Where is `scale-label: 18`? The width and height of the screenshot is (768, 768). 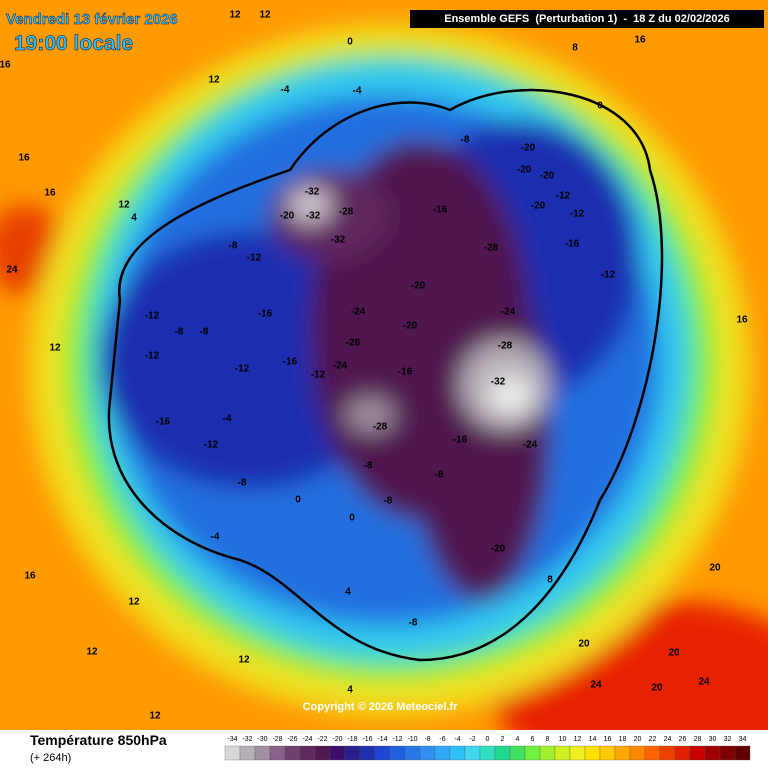
scale-label: 18 is located at coordinates (623, 739).